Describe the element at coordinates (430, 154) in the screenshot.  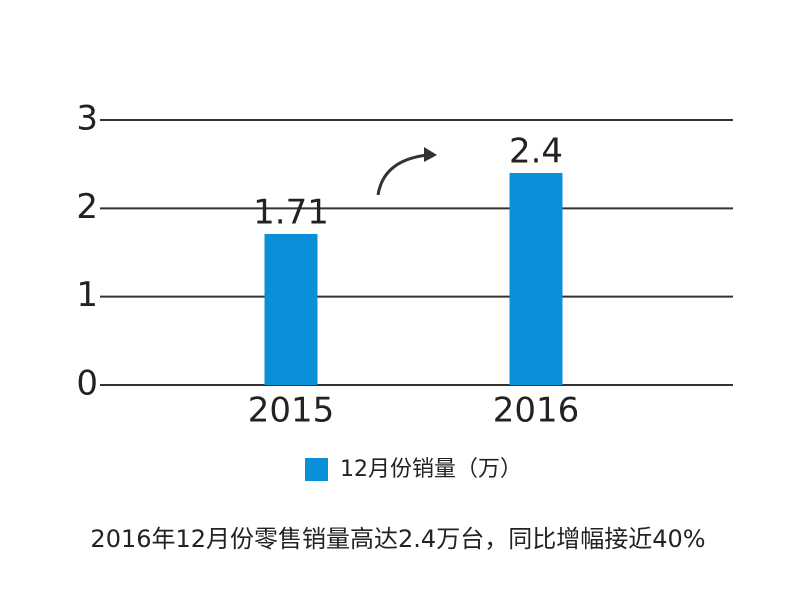
I see `trend-arrow-head` at that location.